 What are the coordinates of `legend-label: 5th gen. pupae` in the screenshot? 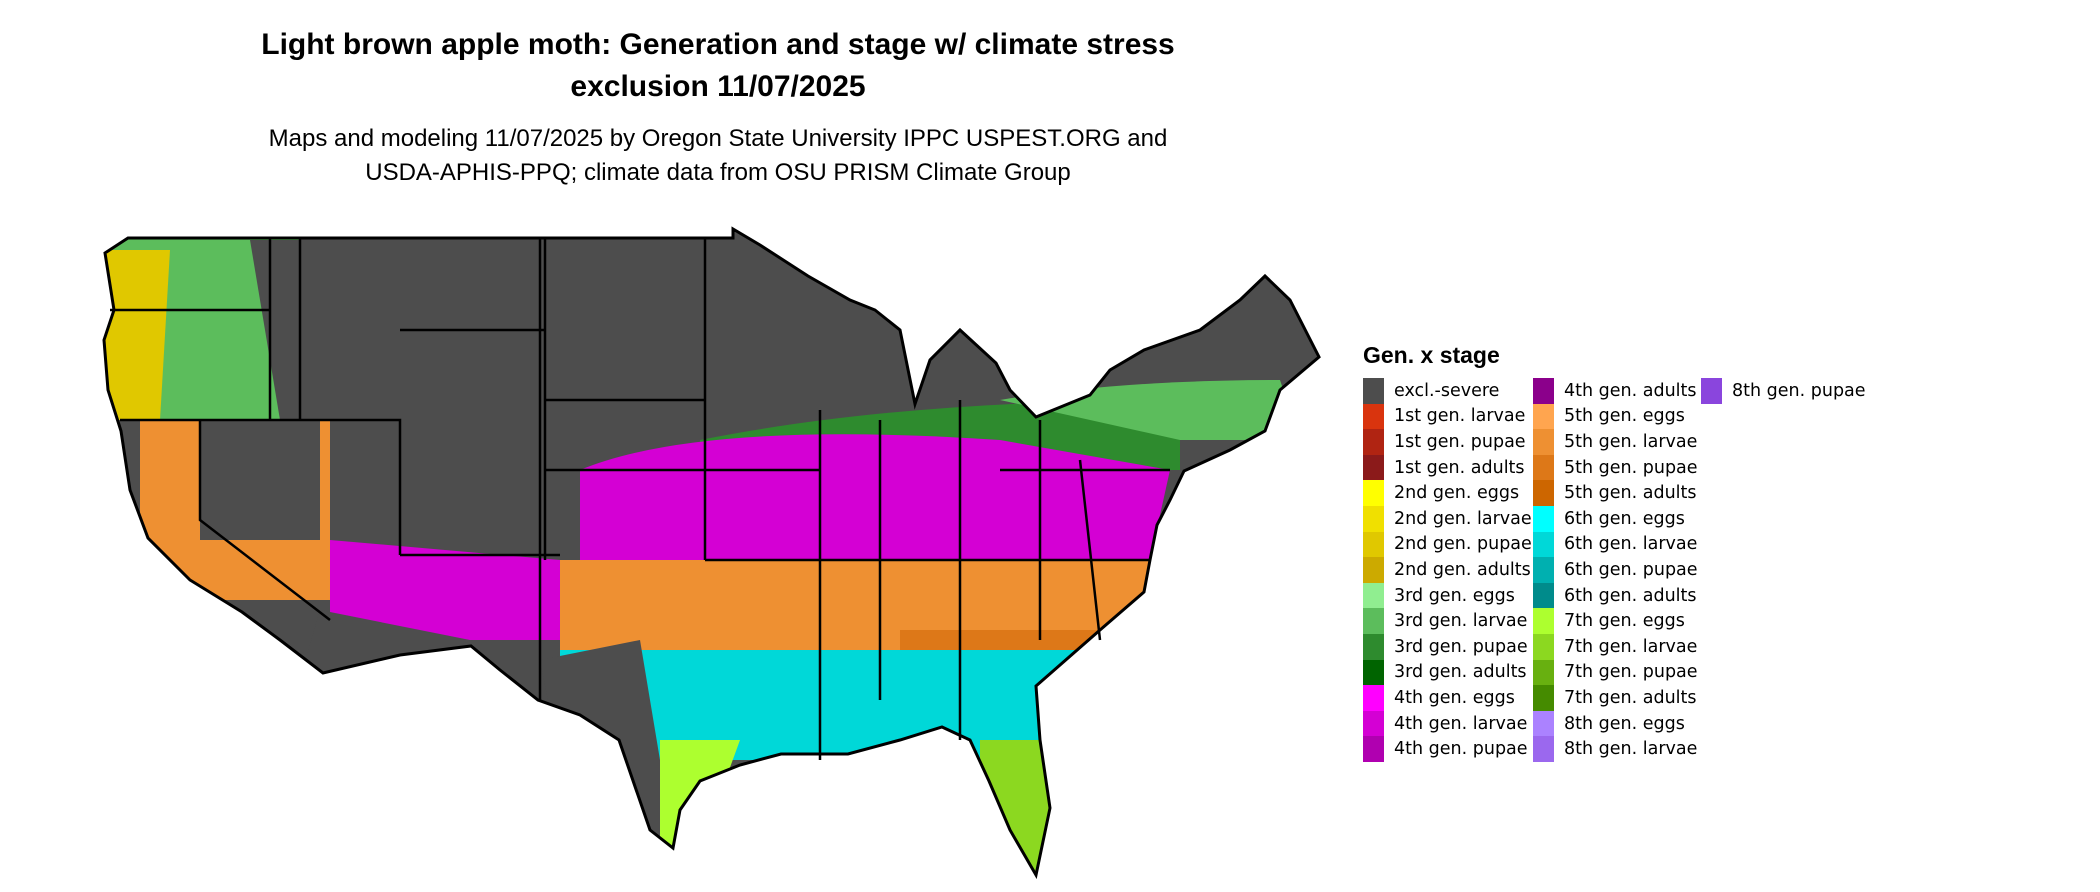 It's located at (1631, 467).